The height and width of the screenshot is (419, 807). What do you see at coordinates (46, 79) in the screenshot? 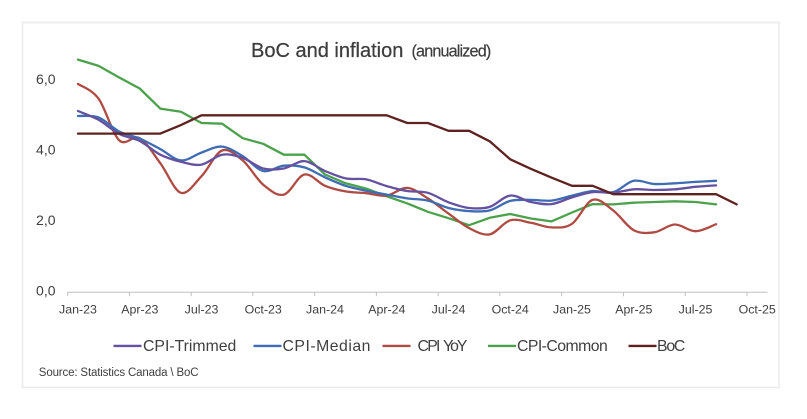
I see `svg-text: 6,0` at bounding box center [46, 79].